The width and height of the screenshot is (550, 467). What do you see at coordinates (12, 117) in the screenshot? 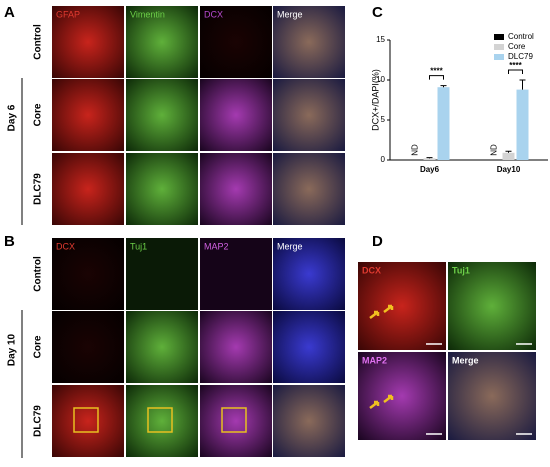
I see `group-label: Day 6` at bounding box center [12, 117].